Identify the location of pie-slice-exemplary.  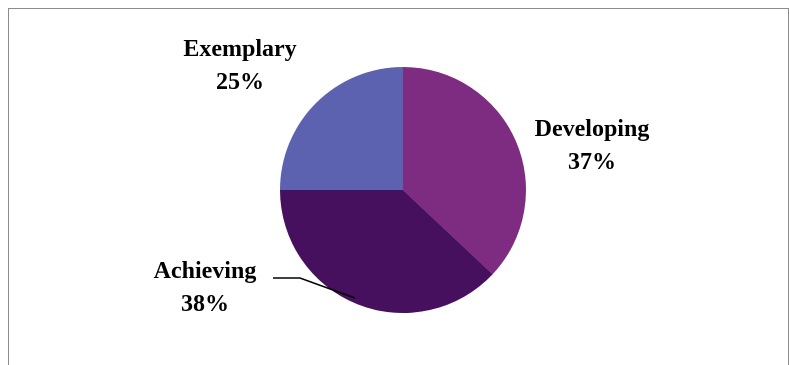
(341, 128).